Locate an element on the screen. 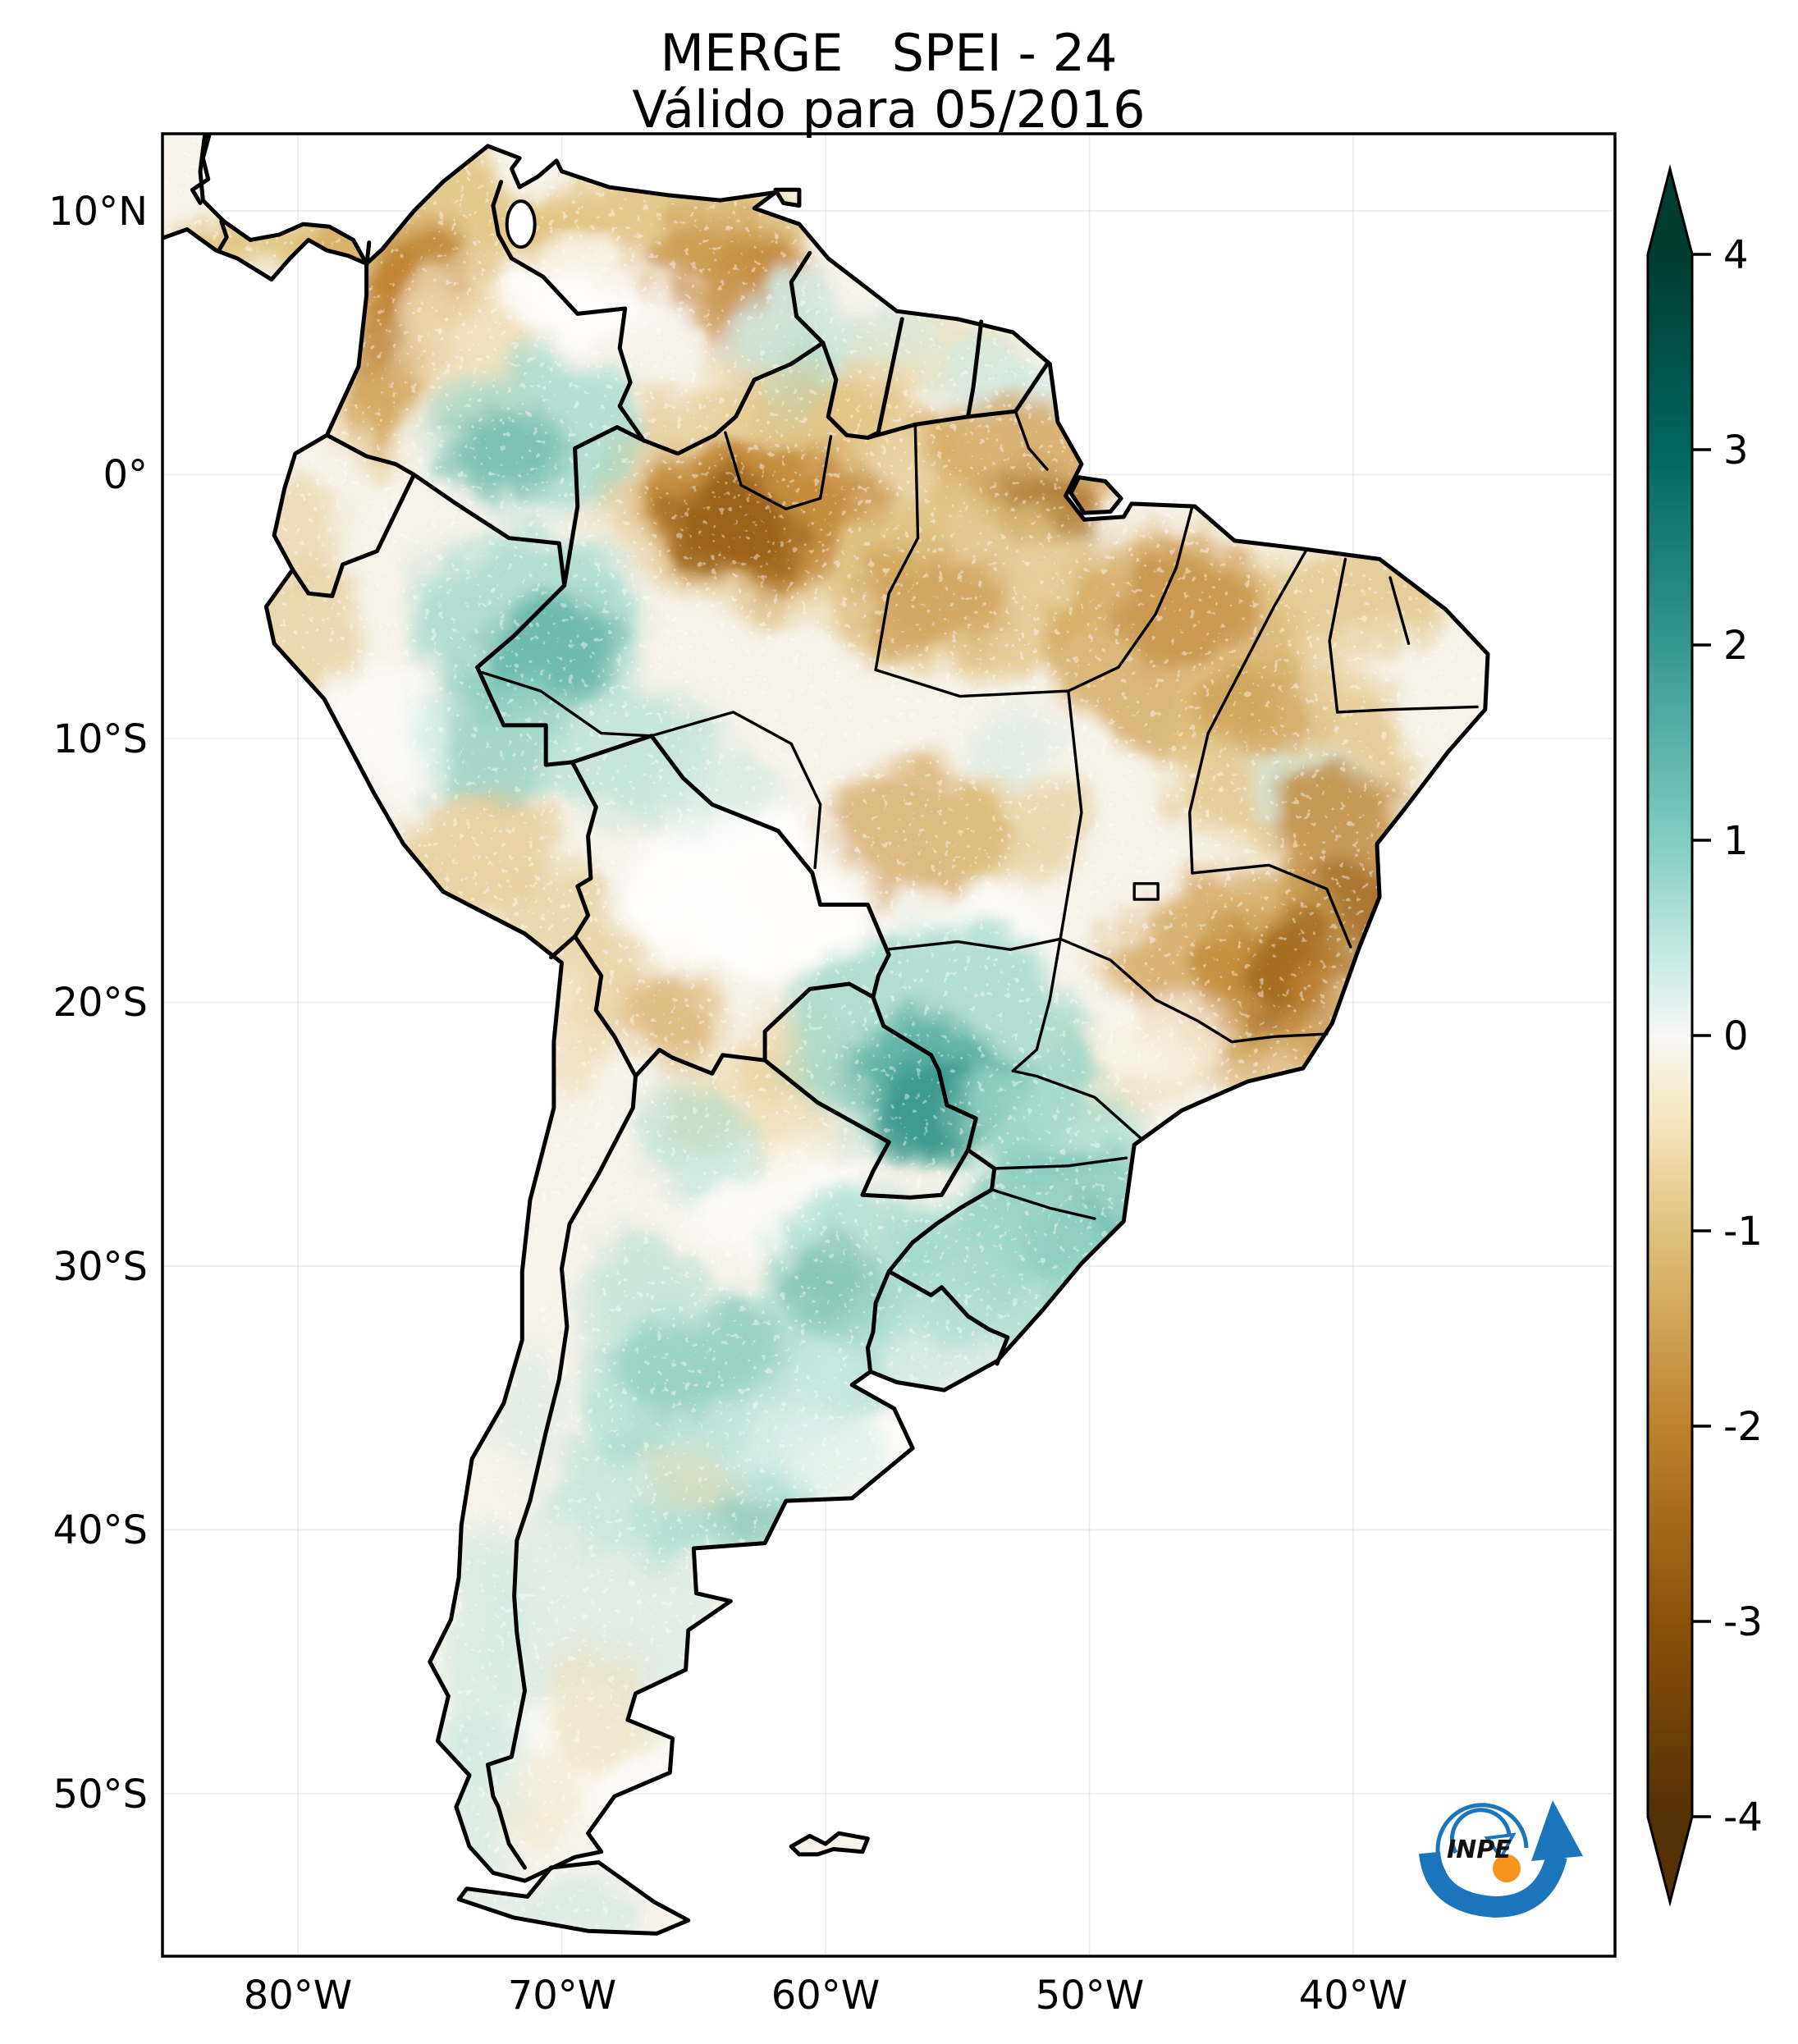 This screenshot has width=1798, height=2044. colorbar-tick-marks is located at coordinates (1702, 1035).